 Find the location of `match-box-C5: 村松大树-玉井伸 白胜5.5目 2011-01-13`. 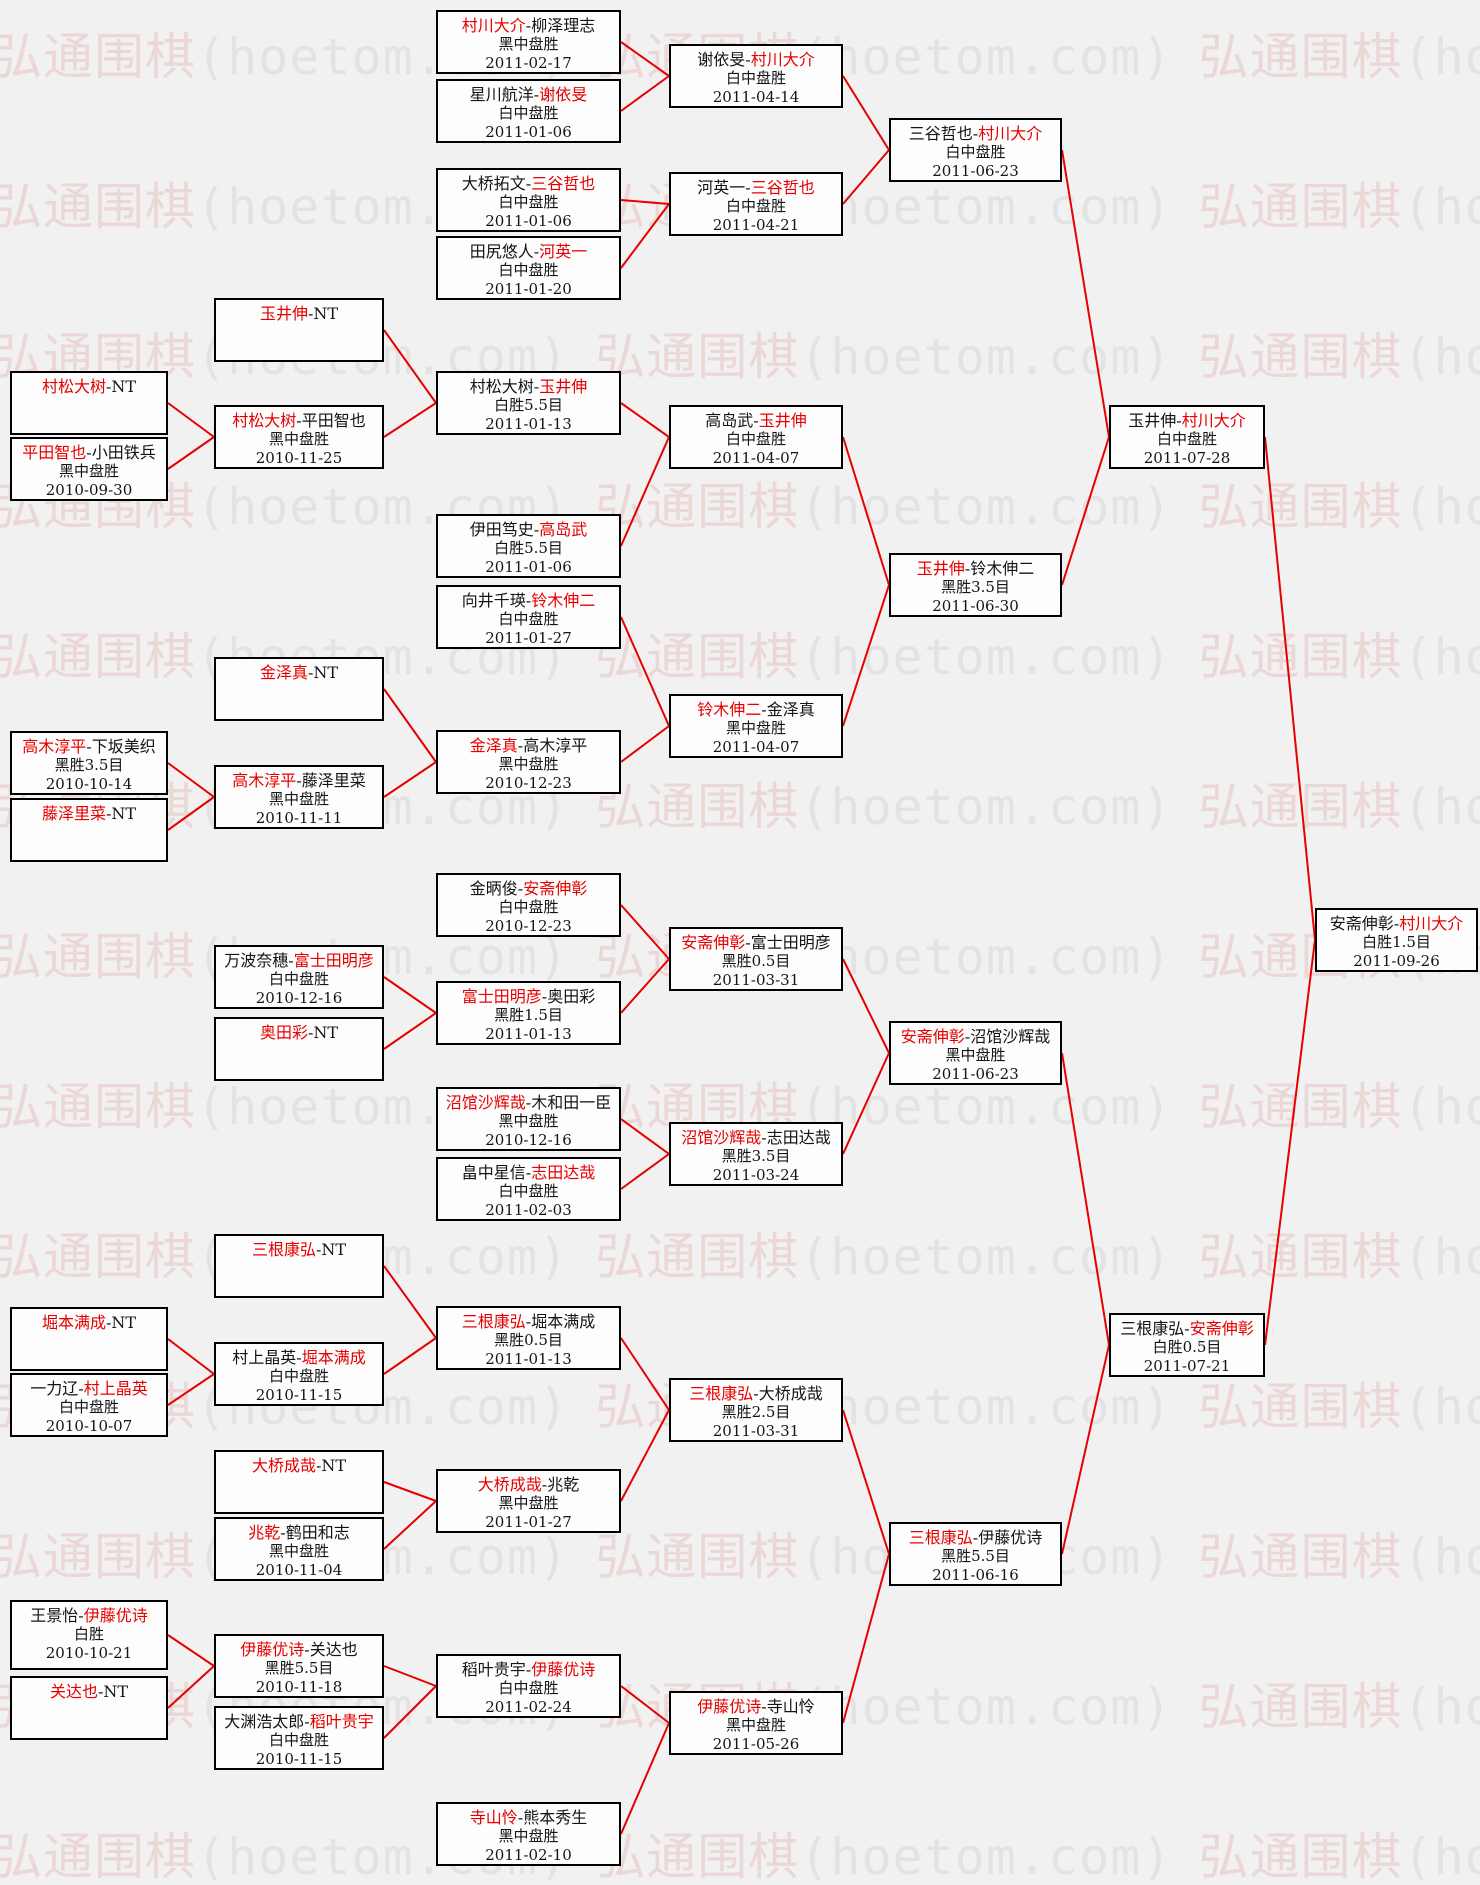

match-box-C5: 村松大树-玉井伸 白胜5.5目 2011-01-13 is located at coordinates (528, 403).